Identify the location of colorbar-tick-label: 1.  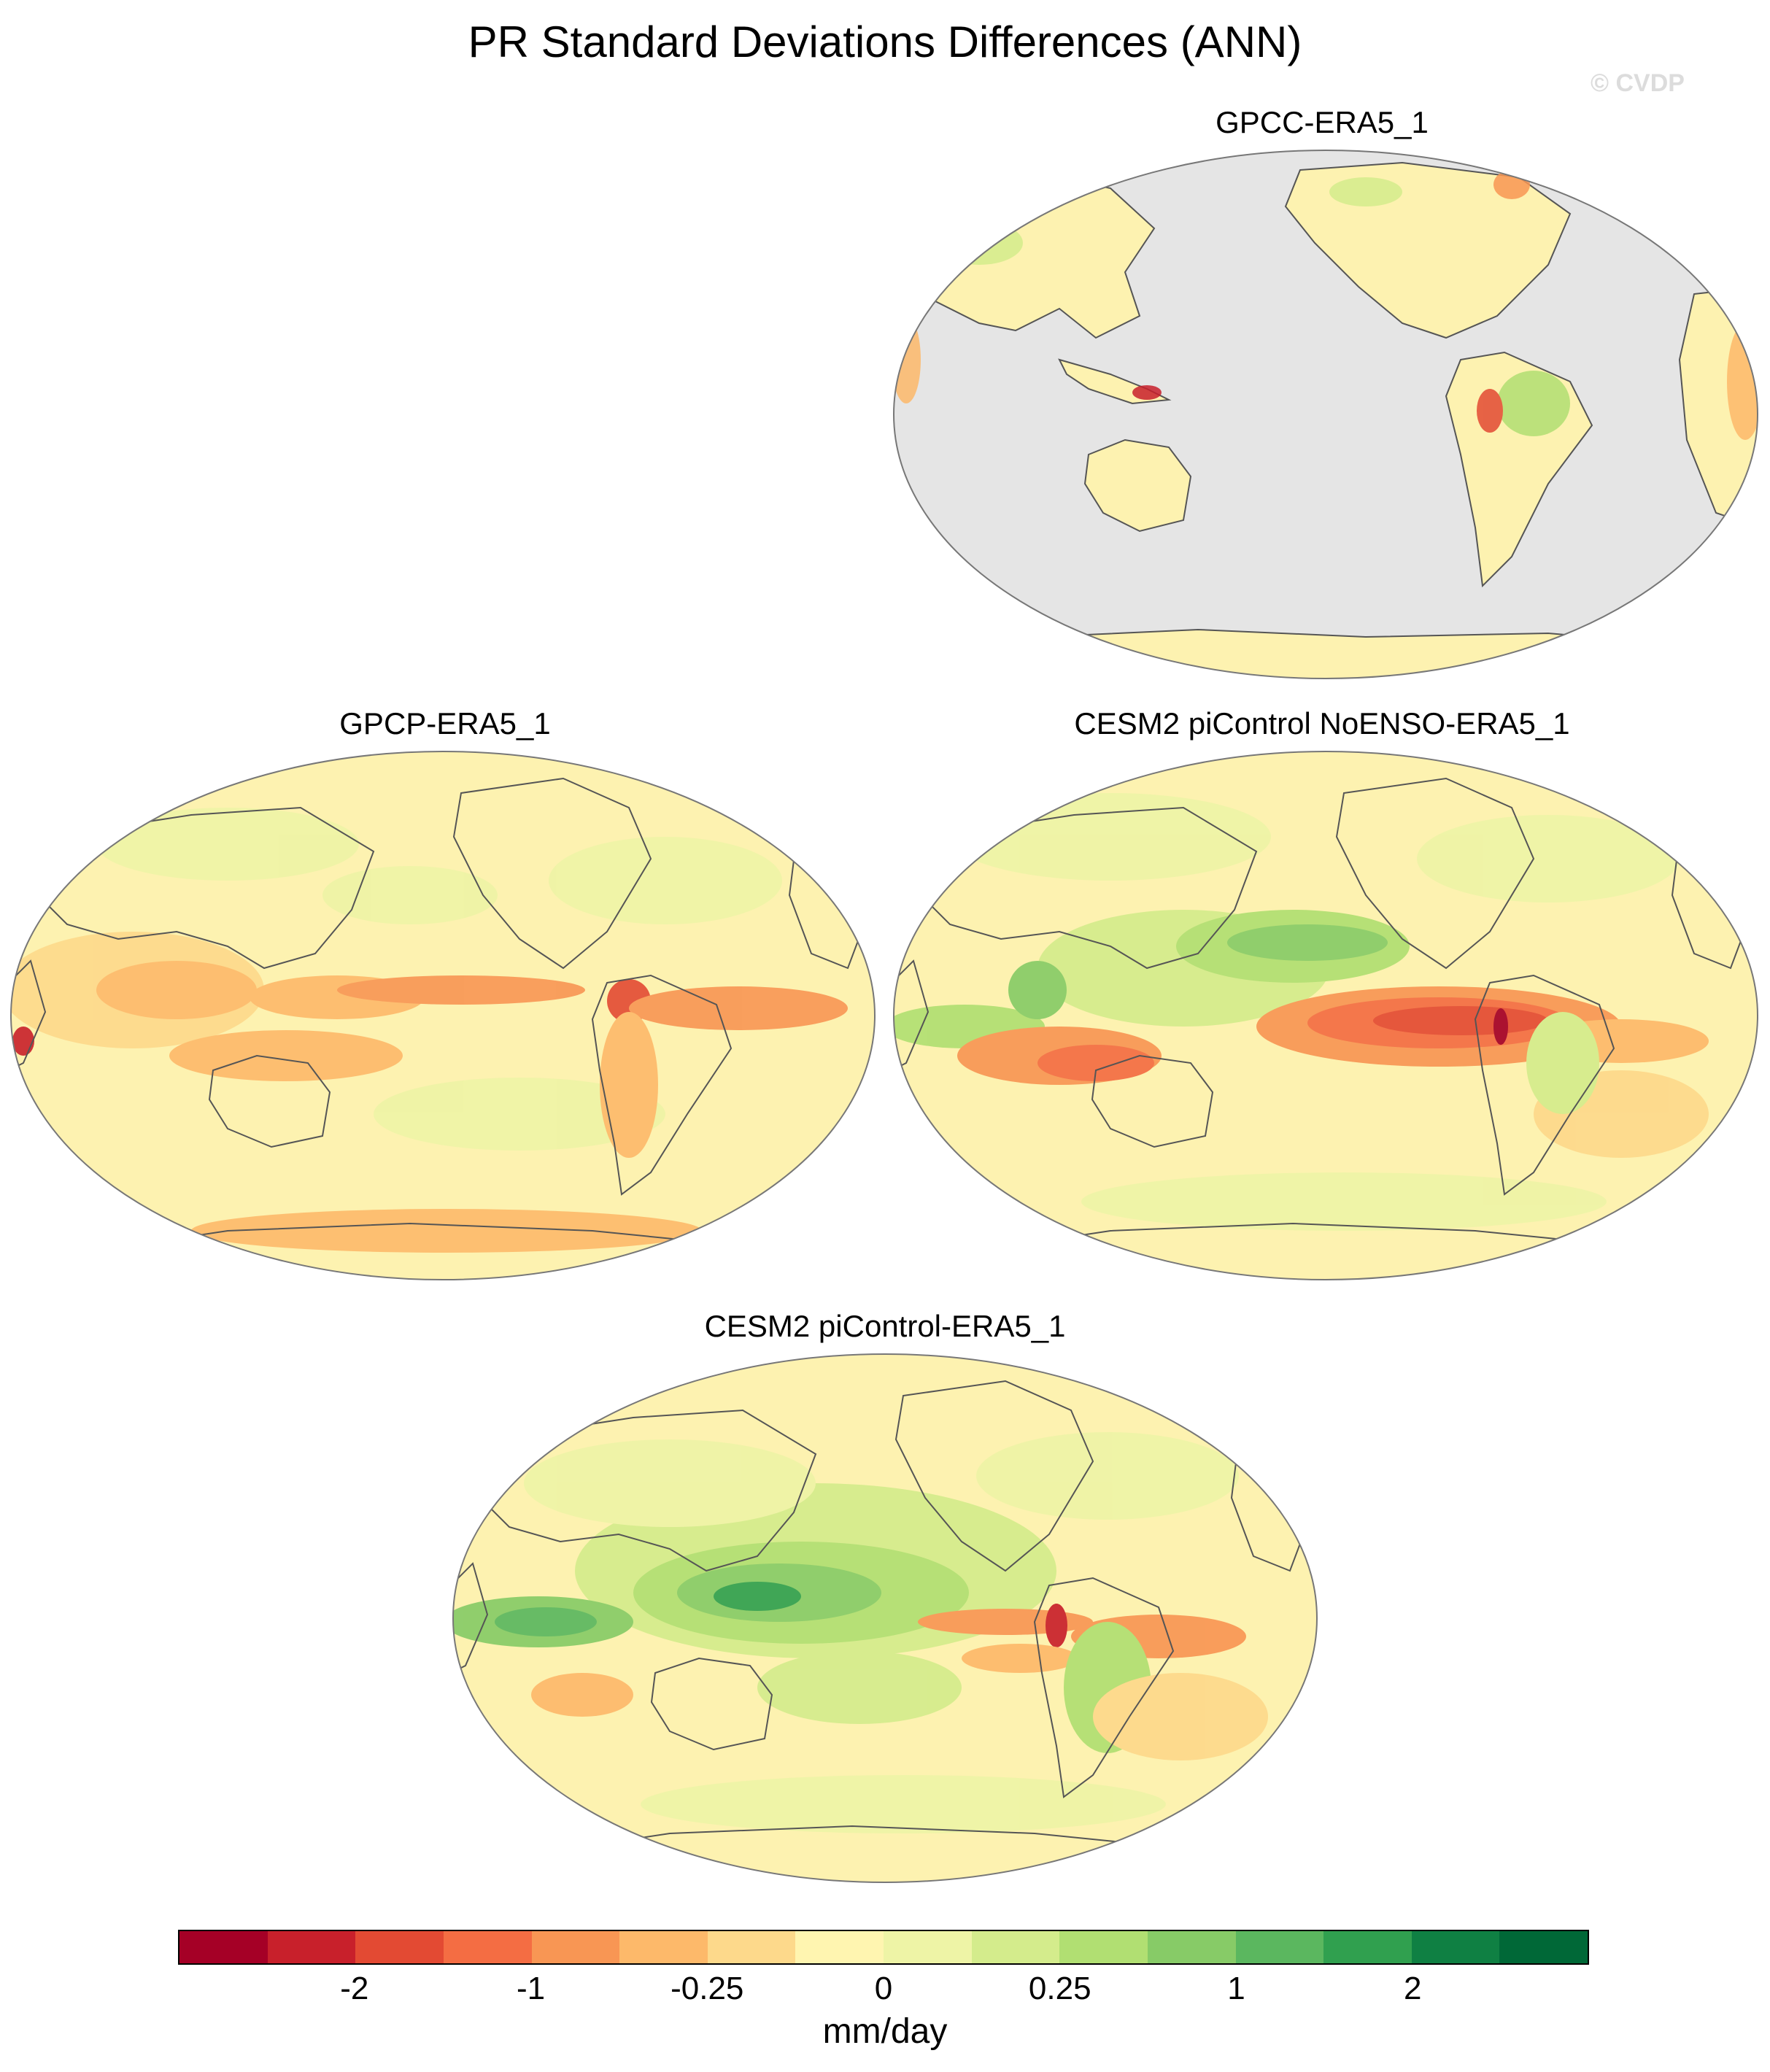
(1236, 1988).